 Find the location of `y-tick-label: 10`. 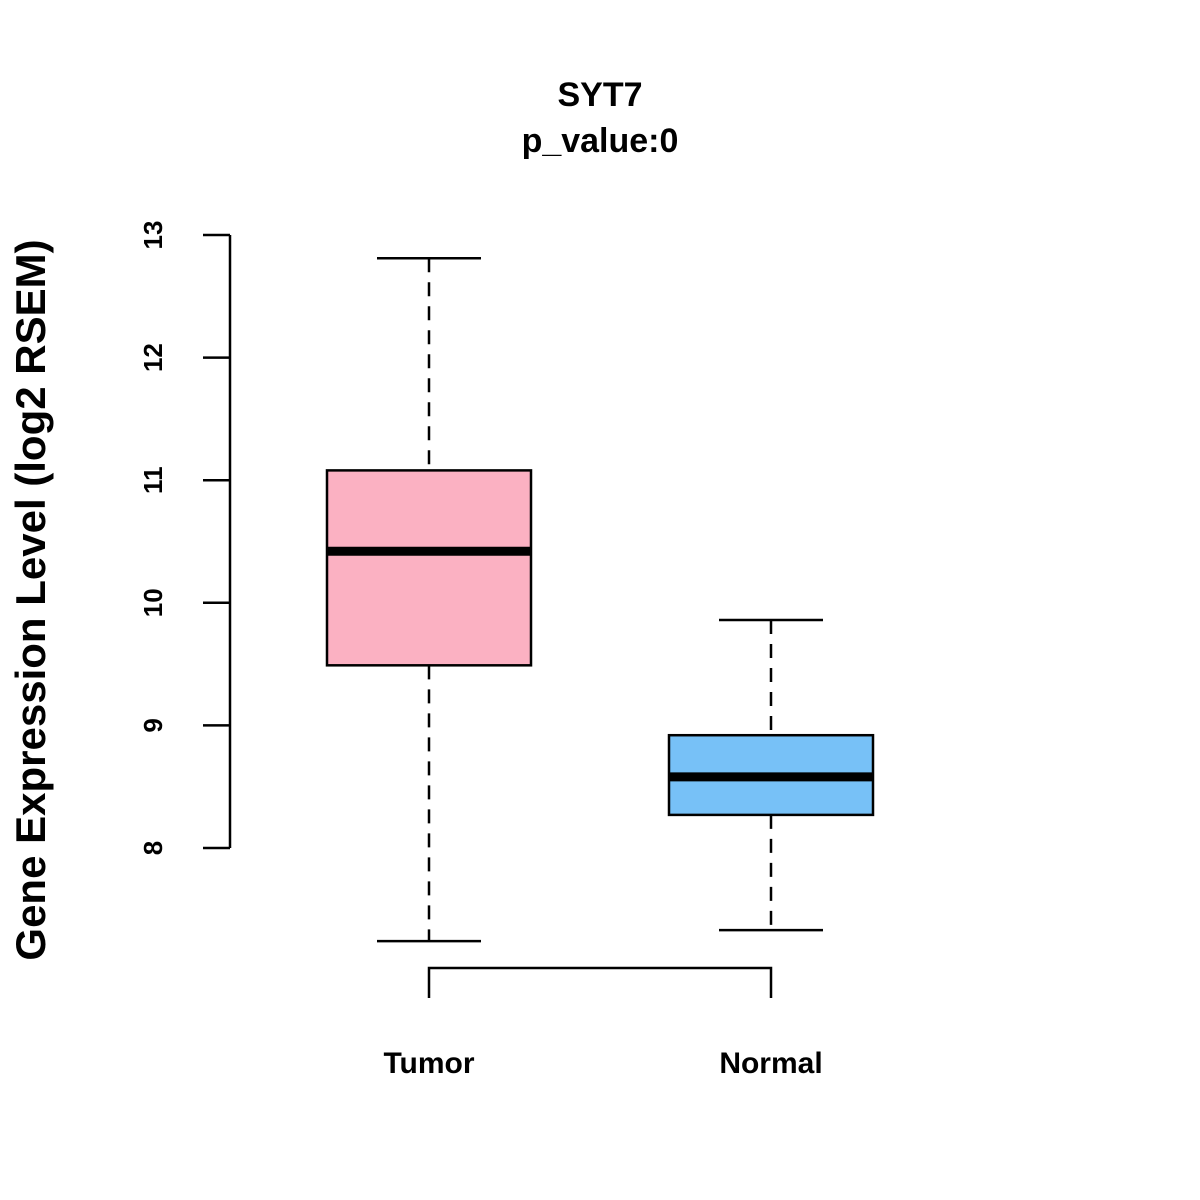

y-tick-label: 10 is located at coordinates (153, 602).